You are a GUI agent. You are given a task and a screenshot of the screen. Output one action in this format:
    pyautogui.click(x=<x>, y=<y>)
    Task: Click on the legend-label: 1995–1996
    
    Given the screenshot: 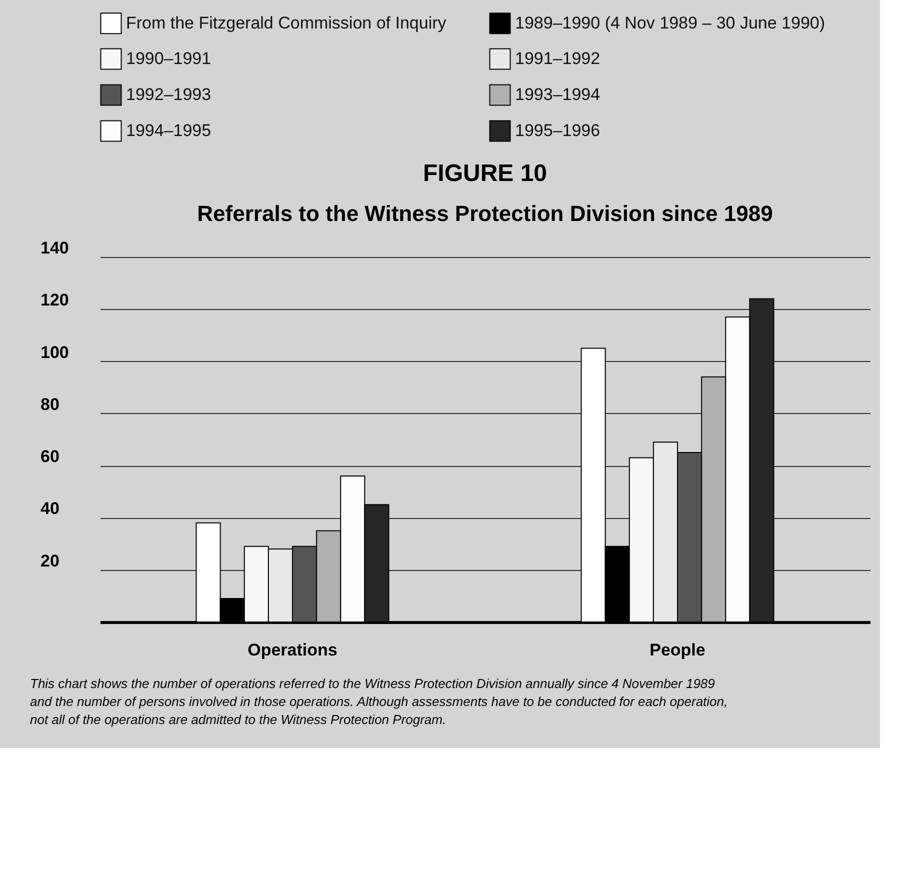 What is the action you would take?
    pyautogui.click(x=557, y=130)
    